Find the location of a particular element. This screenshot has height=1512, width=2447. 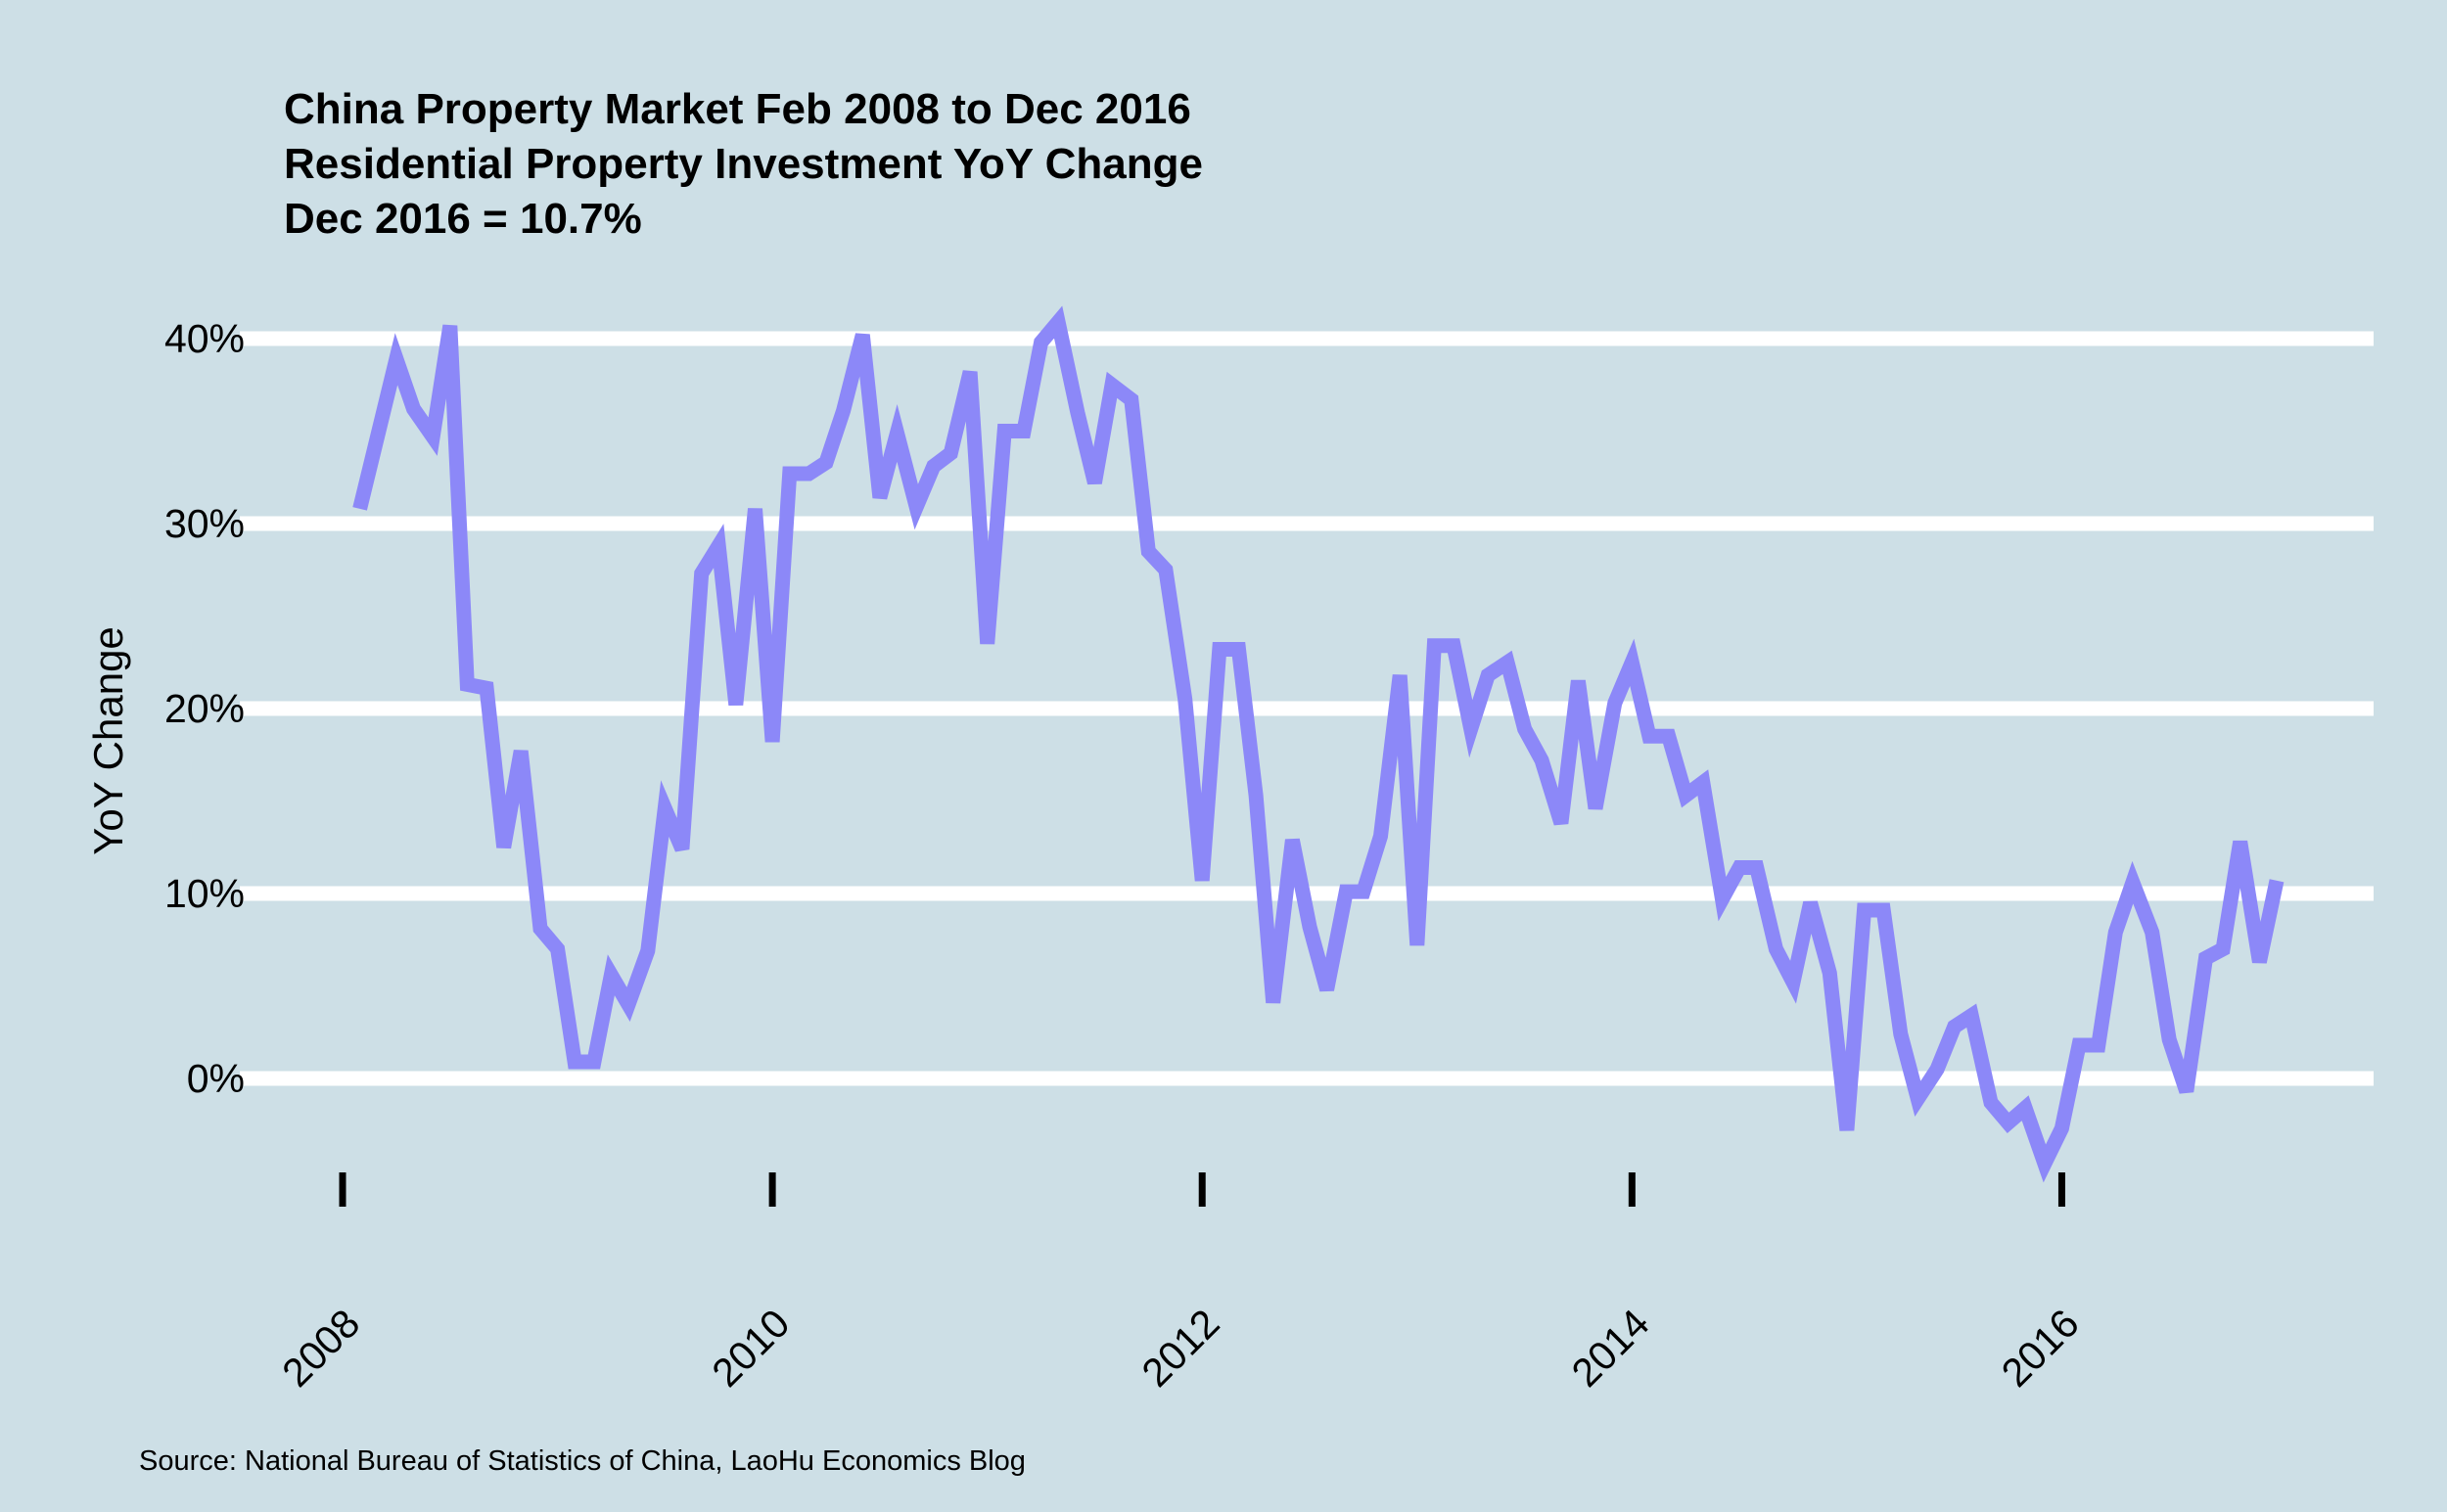

y-axis-ticks: 0% 10% 20% 30% 40% is located at coordinates (204, 708).